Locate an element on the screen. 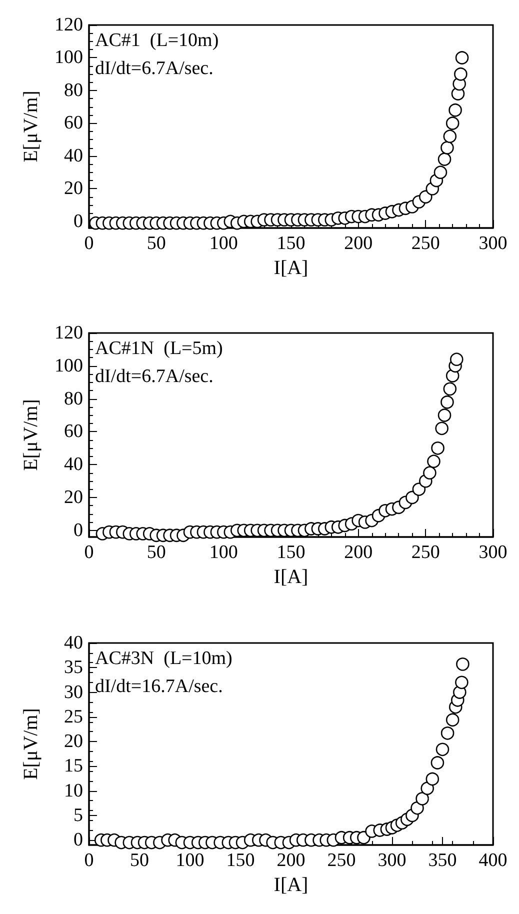 The height and width of the screenshot is (914, 519). annotation: AC#1N (L=5m) is located at coordinates (159, 348).